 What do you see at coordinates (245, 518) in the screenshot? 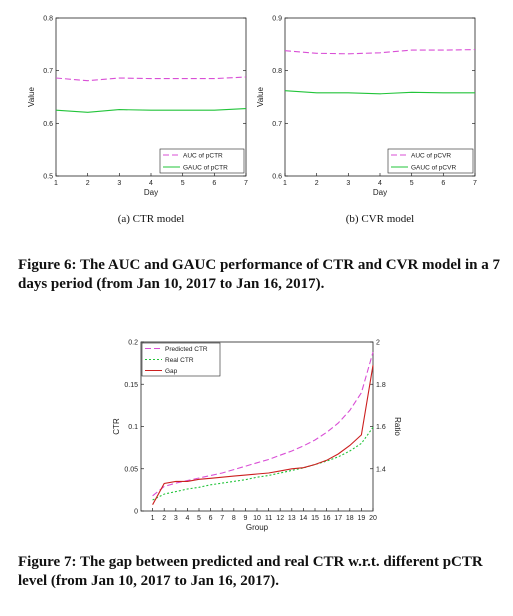
I see `x-tick-label: 9` at bounding box center [245, 518].